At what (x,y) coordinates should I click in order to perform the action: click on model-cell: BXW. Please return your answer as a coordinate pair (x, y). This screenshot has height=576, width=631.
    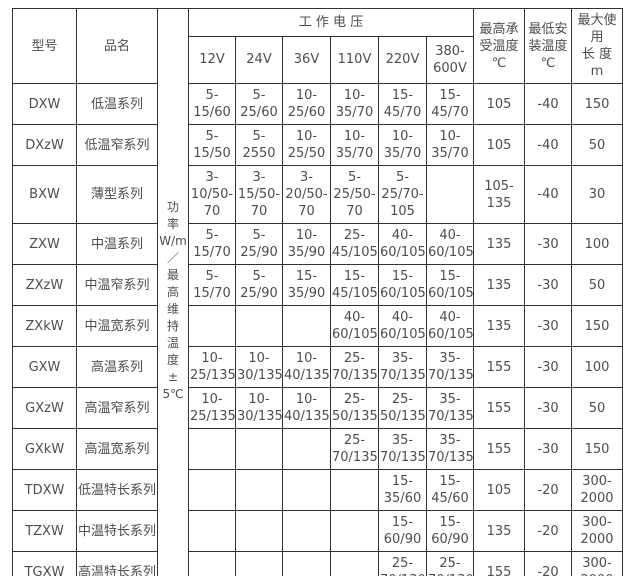
    Looking at the image, I should click on (44, 194).